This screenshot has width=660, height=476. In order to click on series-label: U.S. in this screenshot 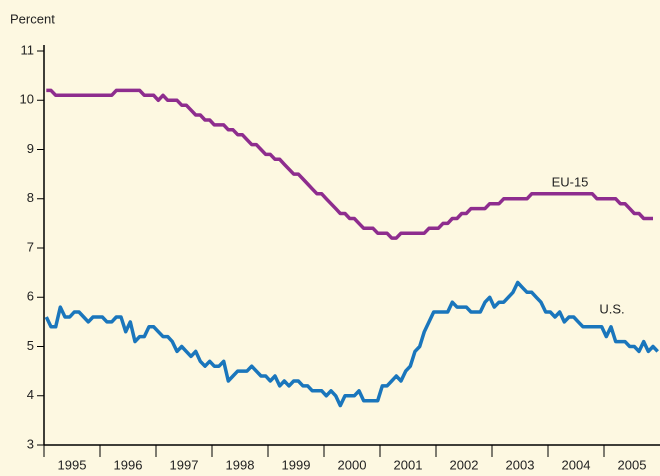, I will do `click(611, 308)`.